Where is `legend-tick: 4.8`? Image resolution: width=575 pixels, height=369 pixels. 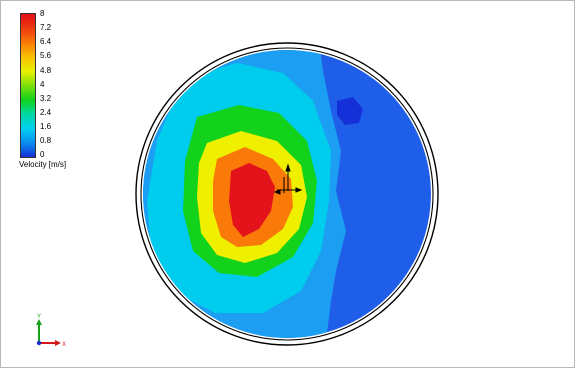
legend-tick: 4.8 is located at coordinates (46, 70).